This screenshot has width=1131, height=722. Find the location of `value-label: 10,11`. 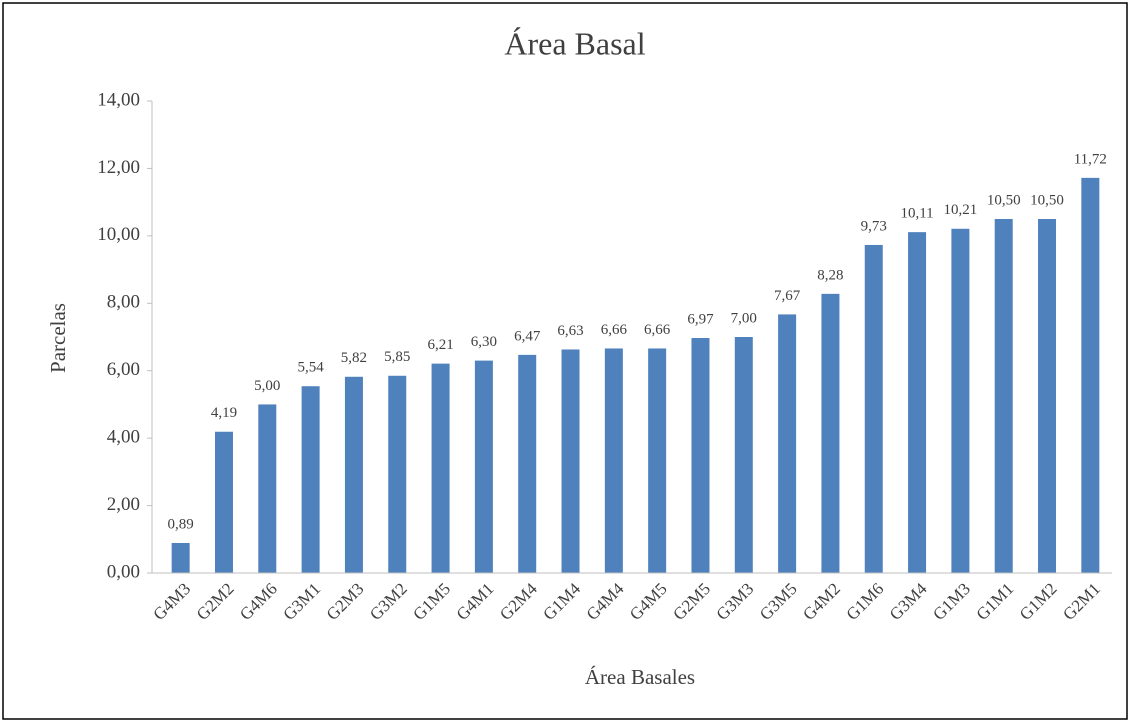

value-label: 10,11 is located at coordinates (916, 214).